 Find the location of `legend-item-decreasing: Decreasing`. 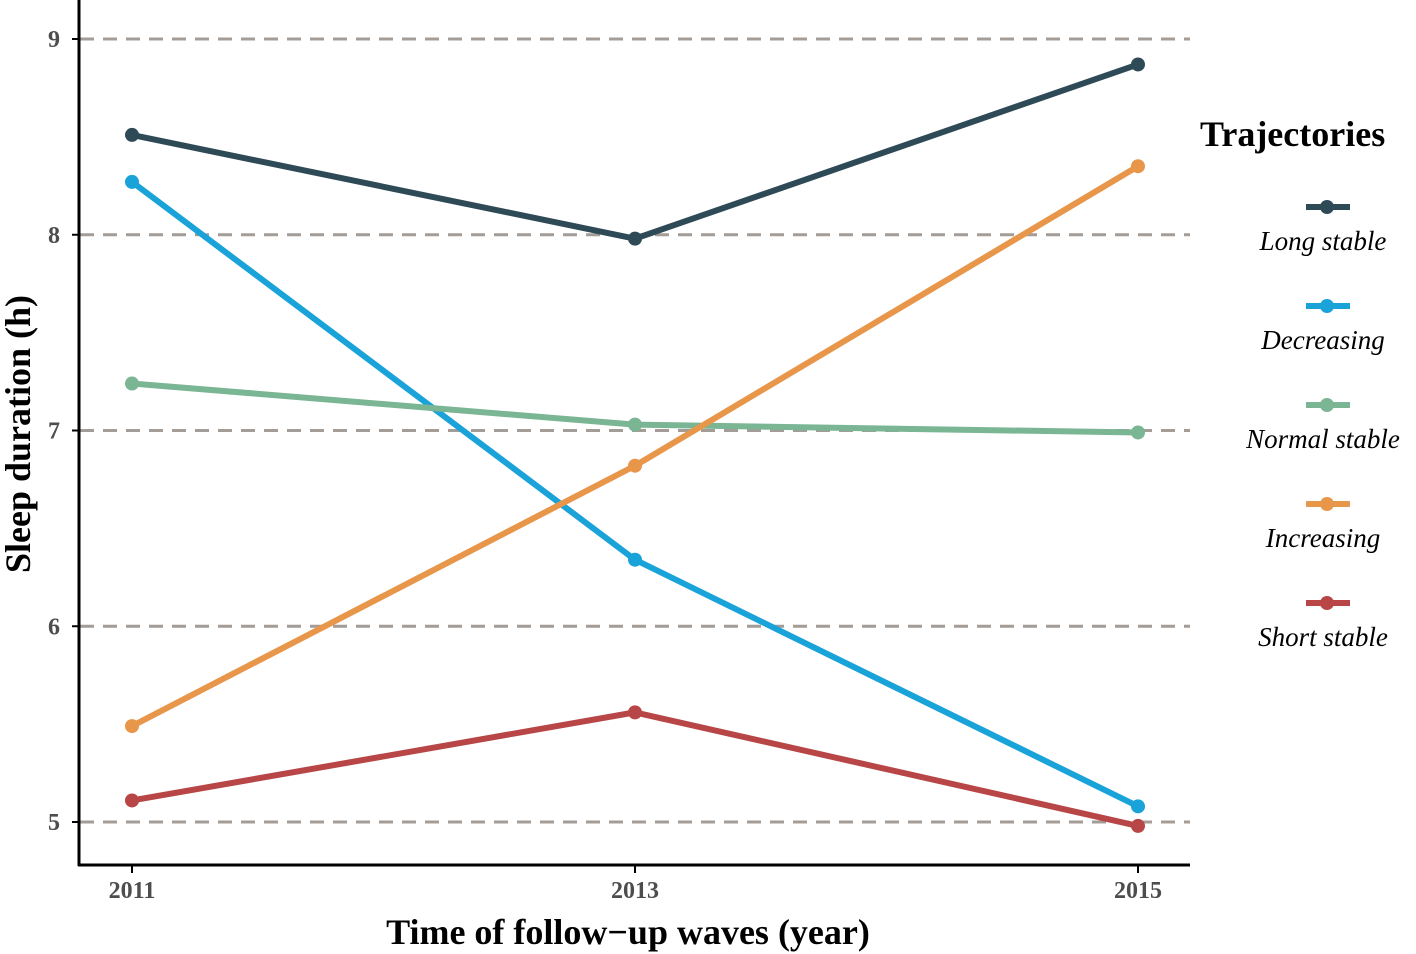

legend-item-decreasing: Decreasing is located at coordinates (1322, 327).